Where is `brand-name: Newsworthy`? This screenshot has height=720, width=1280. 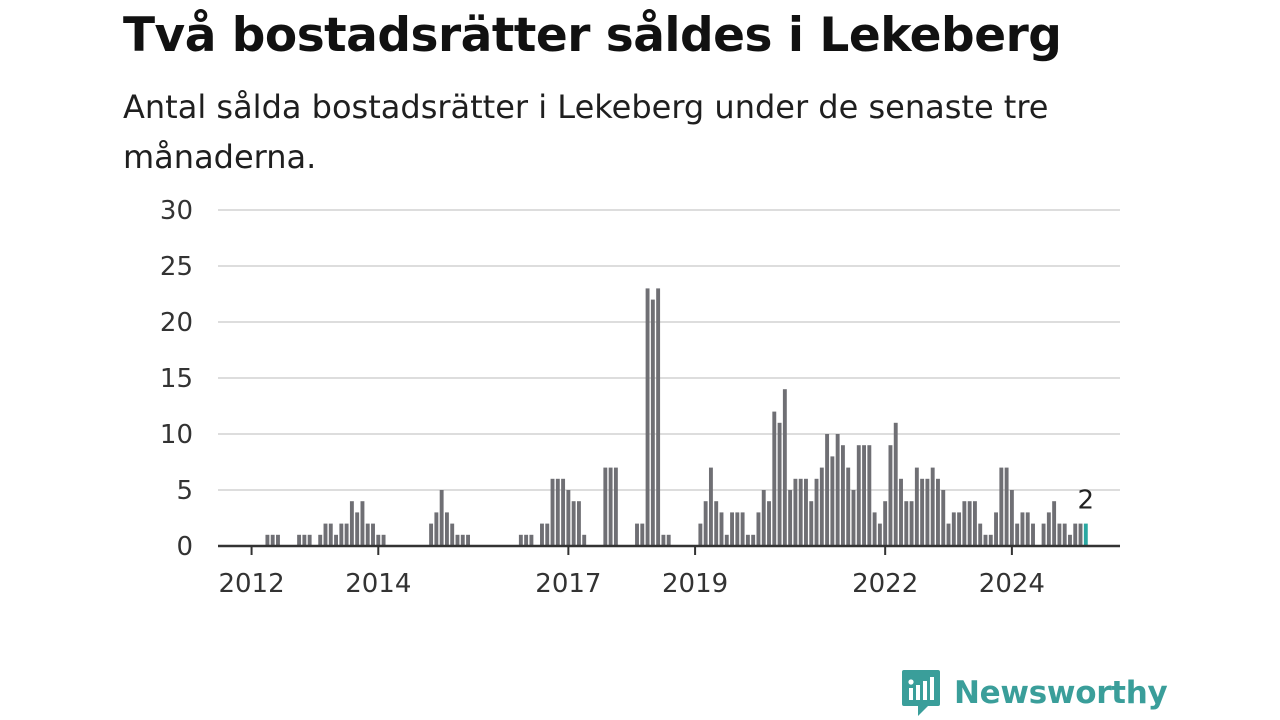 brand-name: Newsworthy is located at coordinates (1061, 693).